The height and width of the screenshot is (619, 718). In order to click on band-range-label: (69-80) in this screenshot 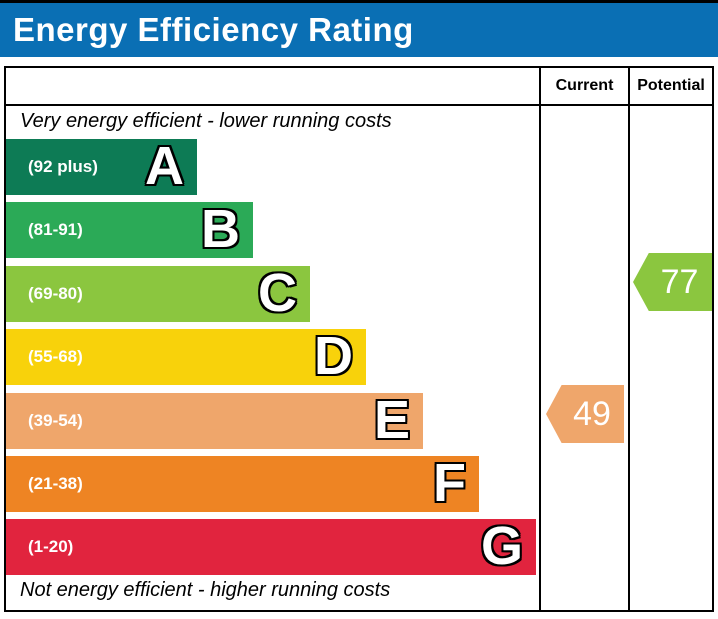, I will do `click(55, 293)`.